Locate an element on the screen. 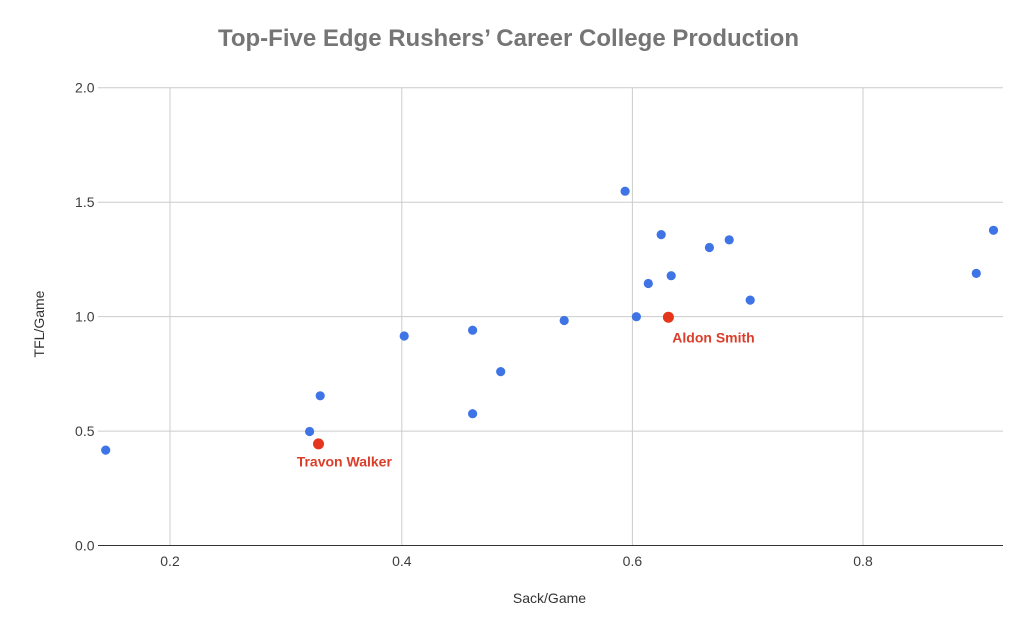 This screenshot has height=638, width=1032. svg-text: 1.0 is located at coordinates (85, 317).